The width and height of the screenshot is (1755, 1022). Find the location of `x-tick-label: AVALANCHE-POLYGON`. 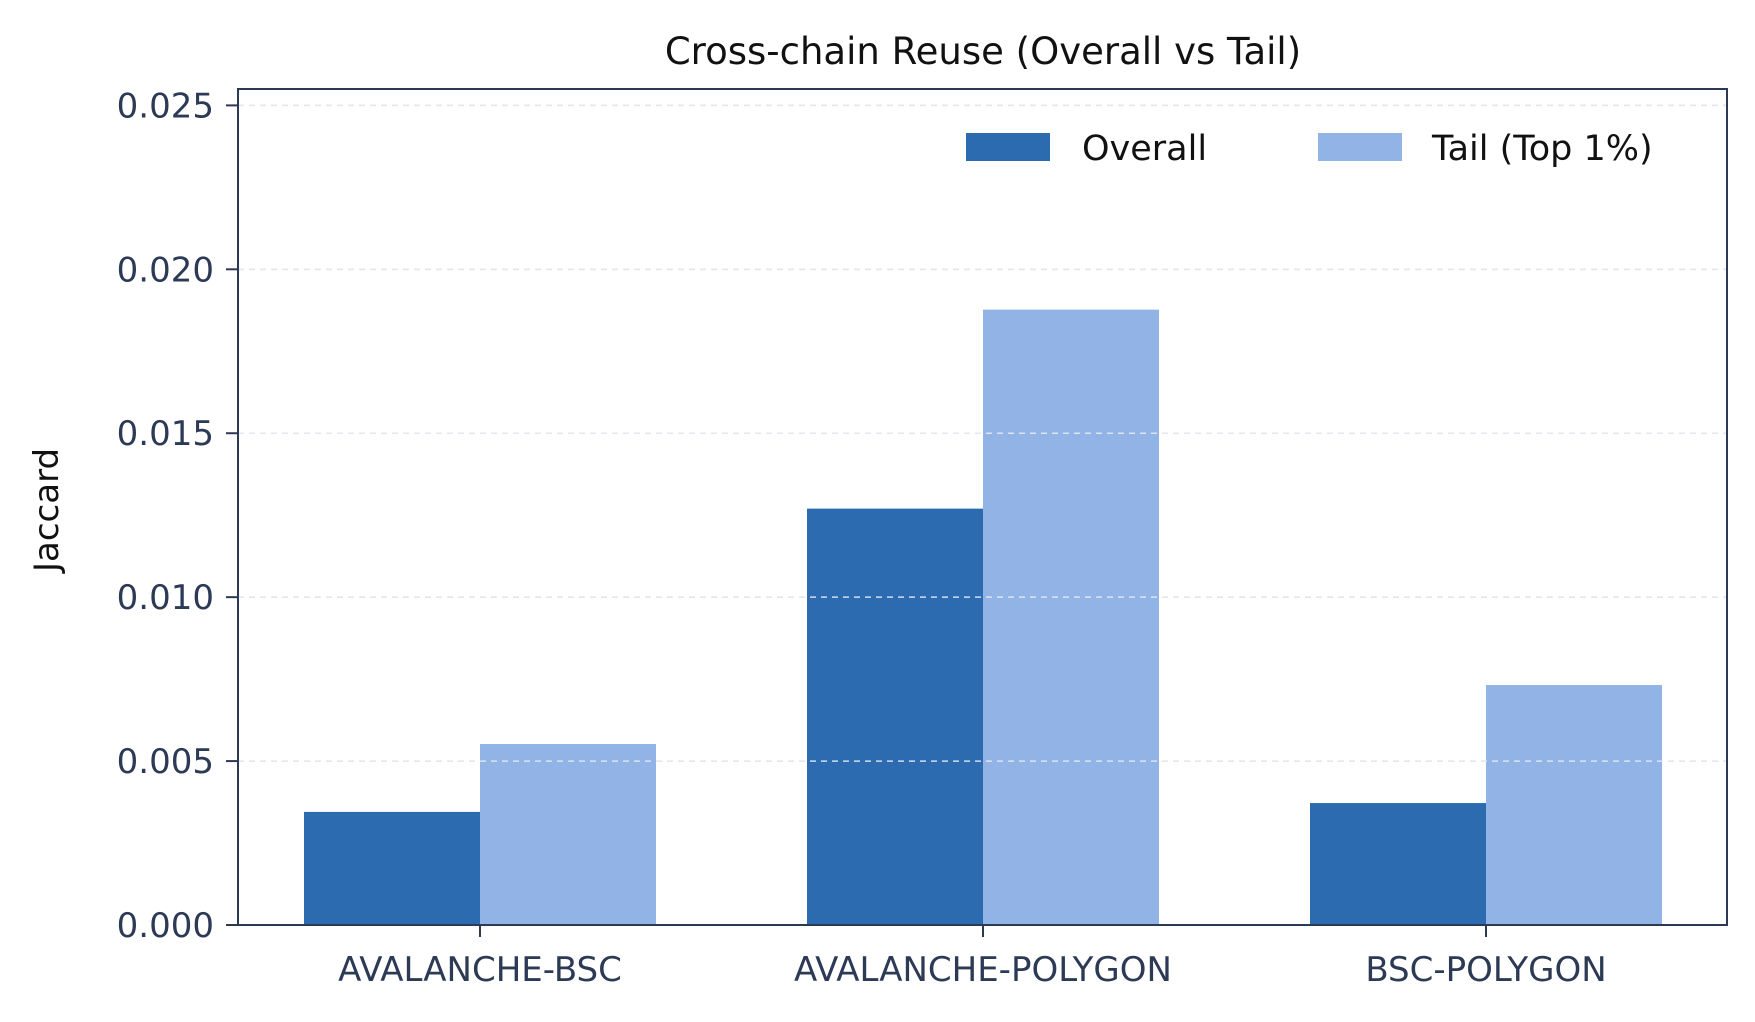

x-tick-label: AVALANCHE-POLYGON is located at coordinates (983, 970).